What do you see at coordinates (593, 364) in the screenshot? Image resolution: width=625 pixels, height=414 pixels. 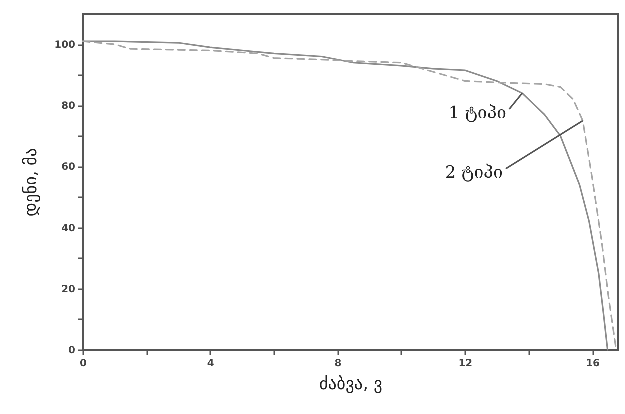 I see `x-tick-label: 16` at bounding box center [593, 364].